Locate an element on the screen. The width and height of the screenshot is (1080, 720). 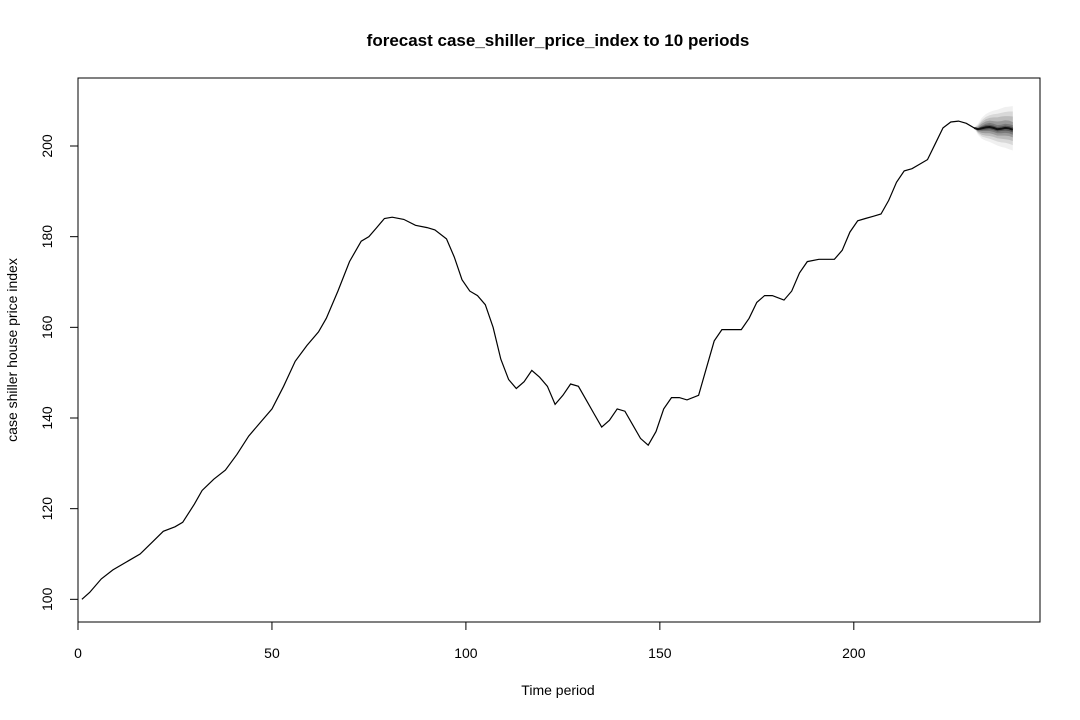
y-axis-label: case shiller house price index is located at coordinates (12, 350).